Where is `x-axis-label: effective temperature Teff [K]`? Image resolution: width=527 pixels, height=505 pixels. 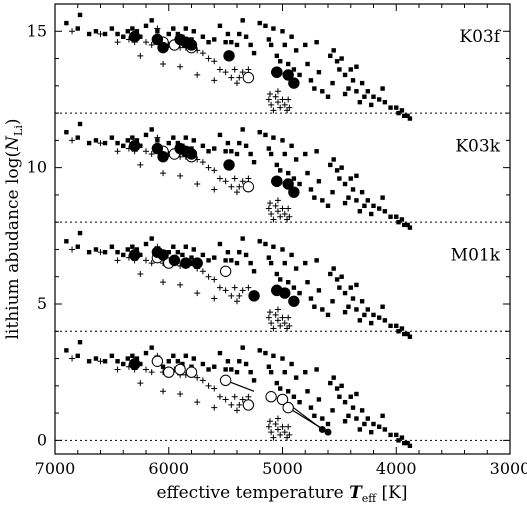 x-axis-label: effective temperature Teff [K] is located at coordinates (281, 494).